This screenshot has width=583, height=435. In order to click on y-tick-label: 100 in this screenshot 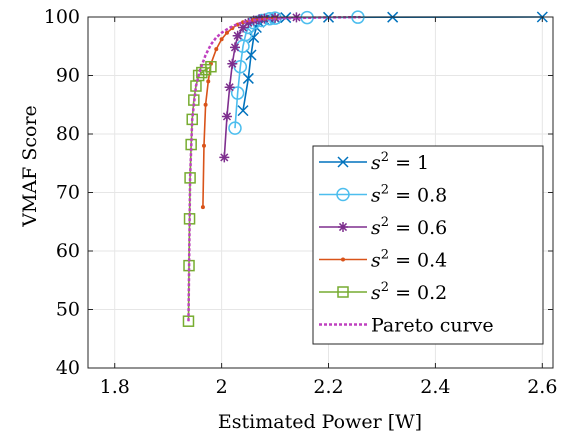, I will do `click(62, 17)`.